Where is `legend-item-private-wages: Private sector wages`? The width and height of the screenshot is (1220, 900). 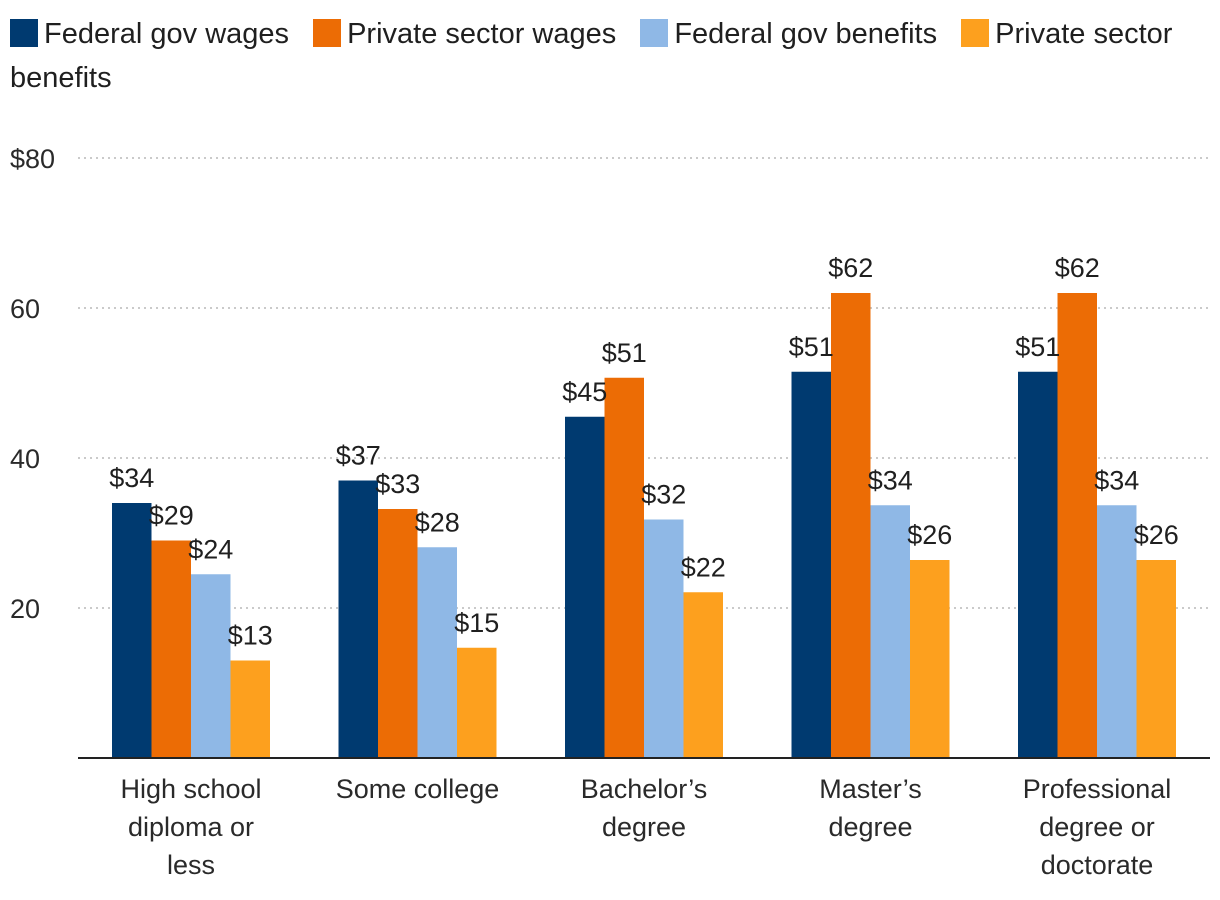
legend-item-private-wages: Private sector wages is located at coordinates (464, 34).